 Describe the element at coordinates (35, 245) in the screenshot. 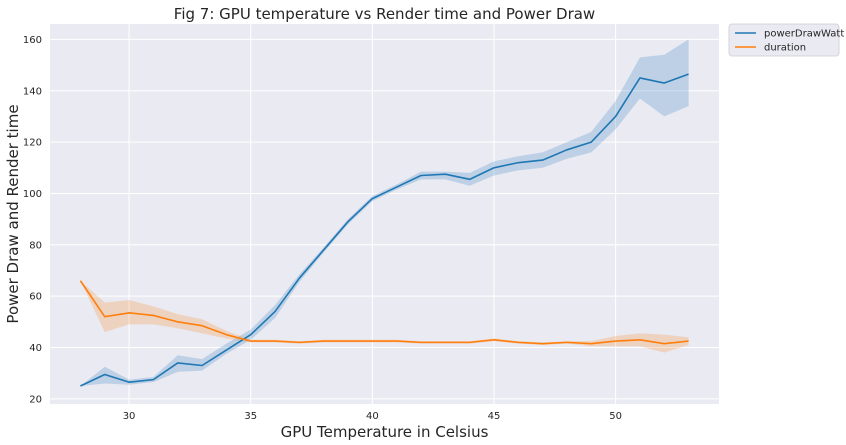

I see `y-tick-label: 80` at that location.